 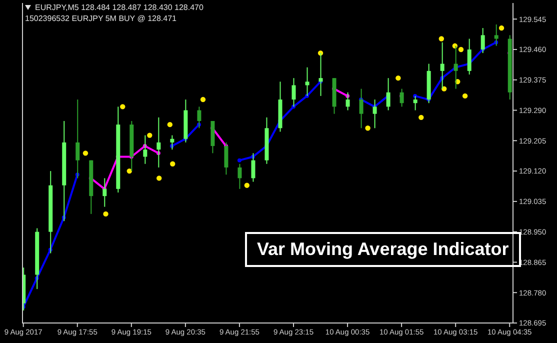 What do you see at coordinates (100, 18) in the screenshot?
I see `annotation: 1502396532 EURJPY 5M BUY @ 128.471` at bounding box center [100, 18].